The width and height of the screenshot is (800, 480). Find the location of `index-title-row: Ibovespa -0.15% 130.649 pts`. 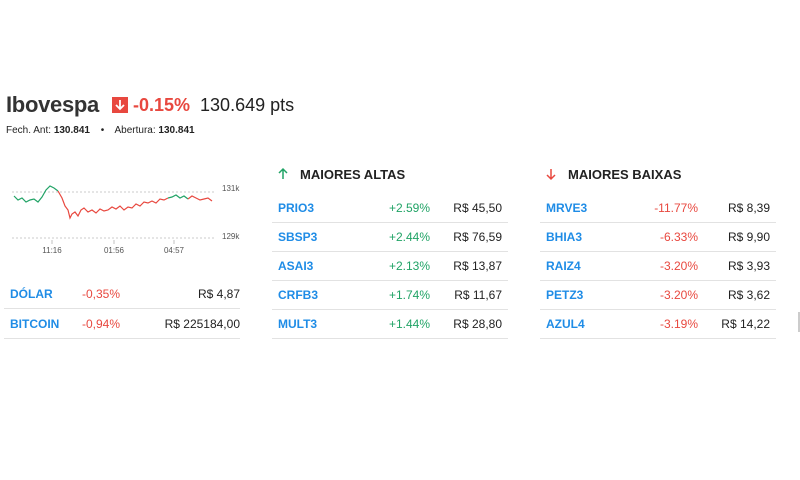

index-title-row: Ibovespa -0.15% 130.649 pts is located at coordinates (150, 105).